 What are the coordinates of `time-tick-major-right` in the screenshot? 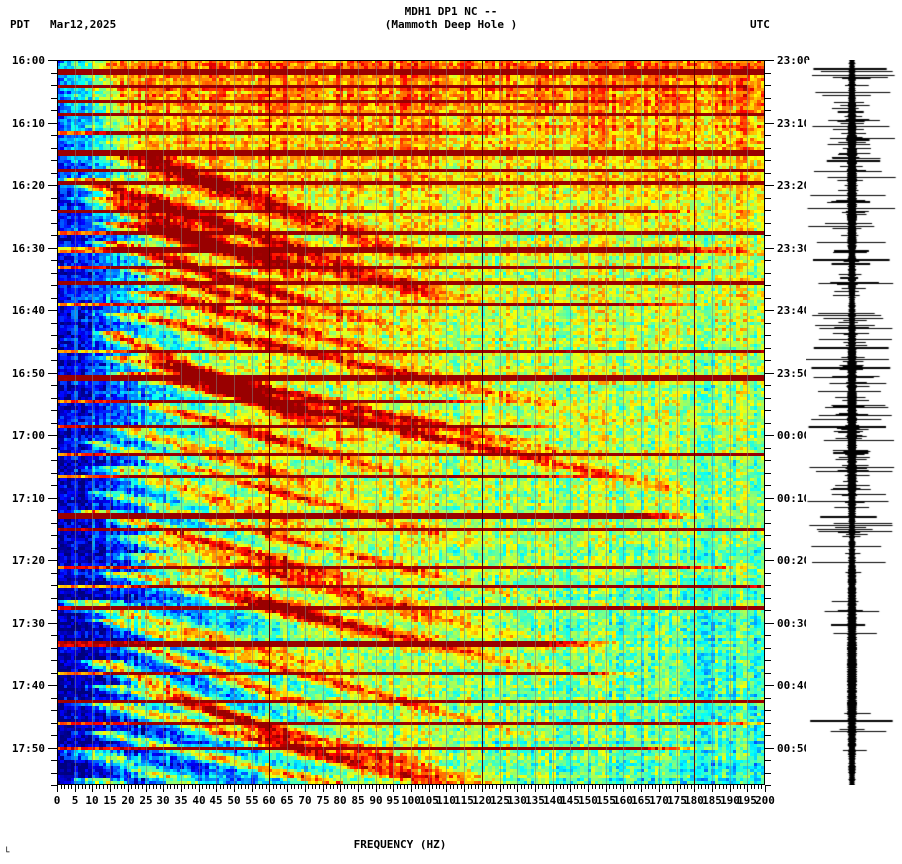 It's located at (769, 748).